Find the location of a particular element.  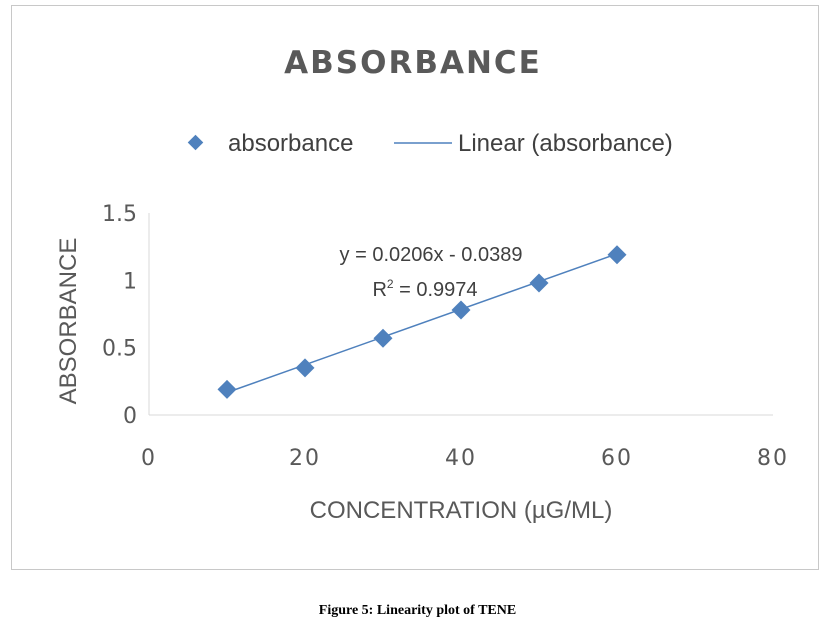

chart-title: ABSORBANCE is located at coordinates (413, 63).